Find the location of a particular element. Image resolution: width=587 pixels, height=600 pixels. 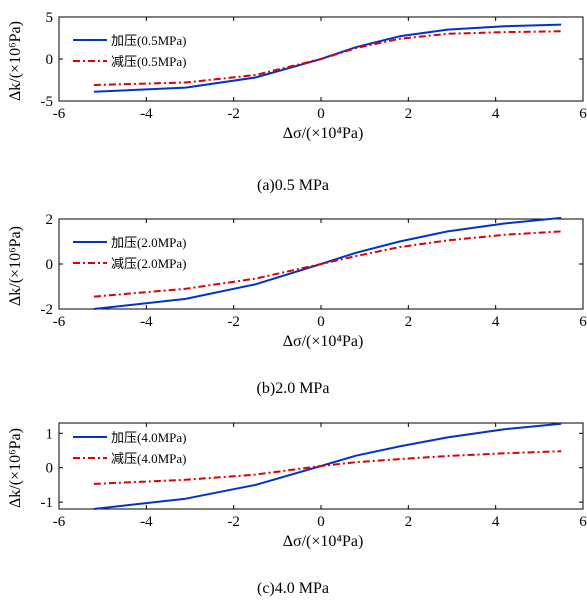

y-tick-label: -5 is located at coordinates (47, 102).